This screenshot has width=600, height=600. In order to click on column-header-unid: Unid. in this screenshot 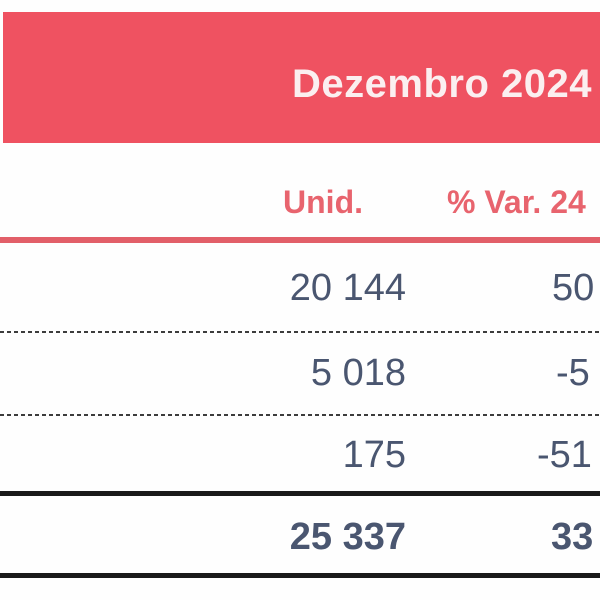, I will do `click(323, 202)`.